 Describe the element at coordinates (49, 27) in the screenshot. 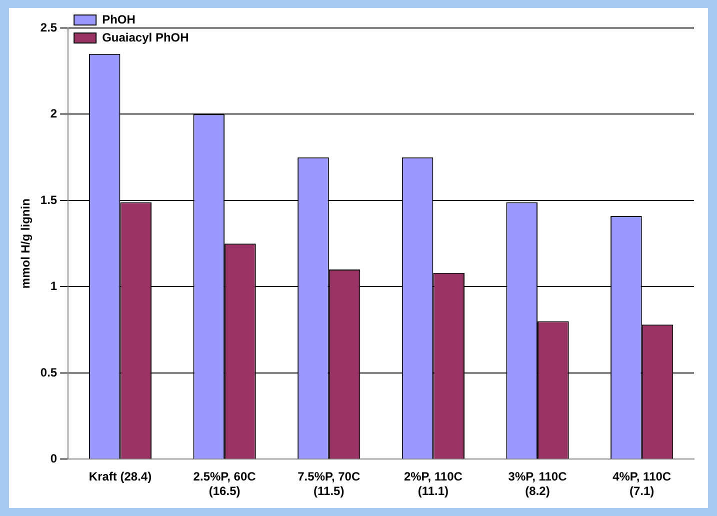

I see `y-tick-label: 2.5` at that location.